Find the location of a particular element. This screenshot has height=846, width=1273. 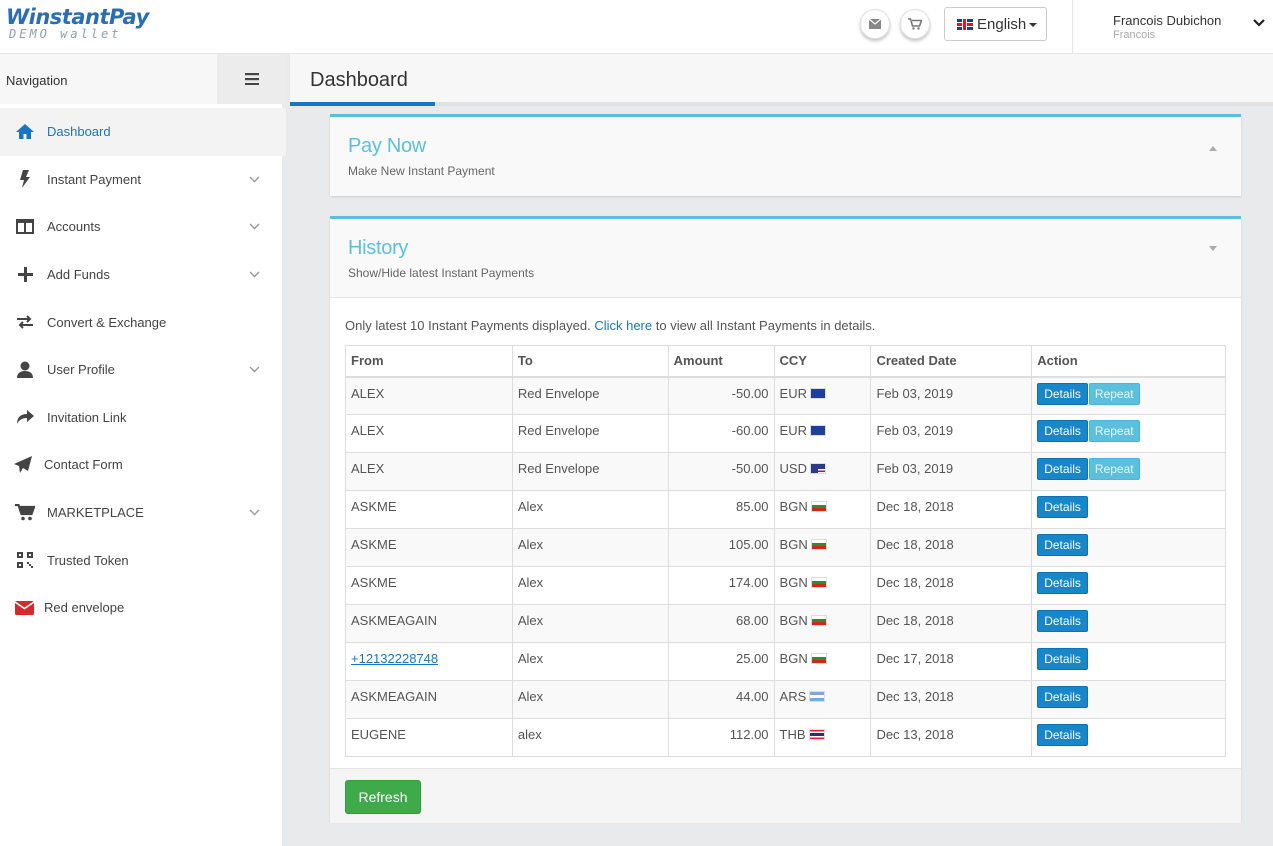

sidebar-header: Navigation is located at coordinates (143, 79).